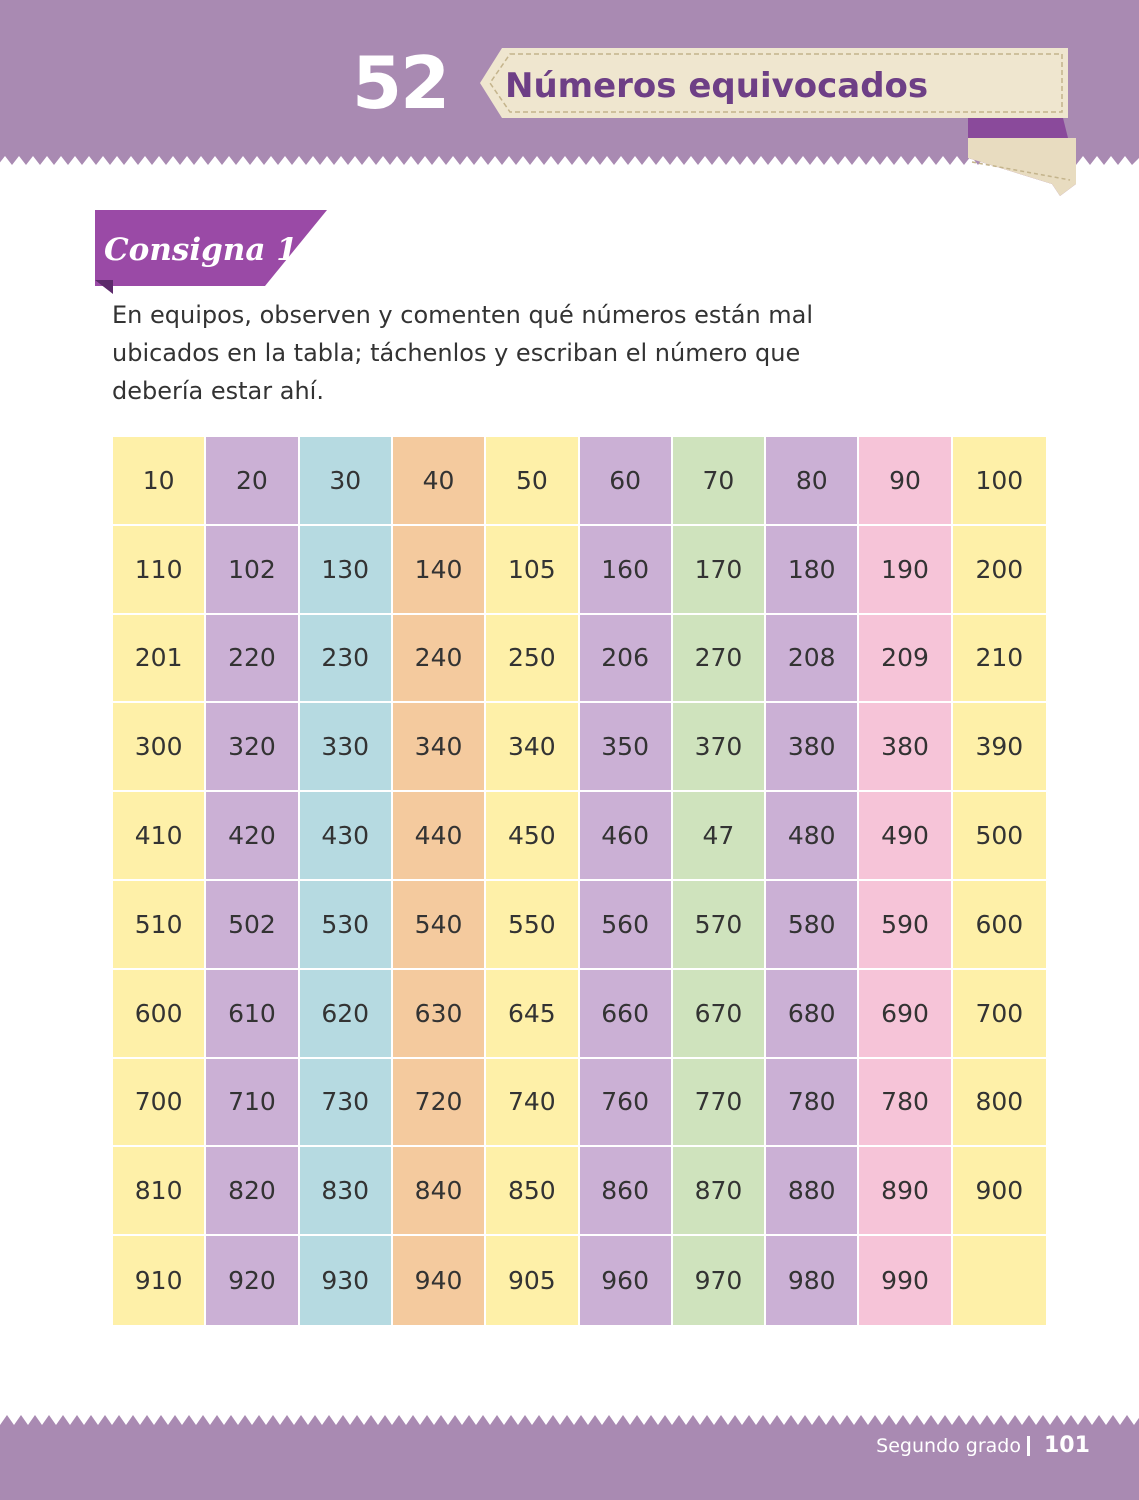 The width and height of the screenshot is (1139, 1500). I want to click on table-cell: 660, so click(626, 1014).